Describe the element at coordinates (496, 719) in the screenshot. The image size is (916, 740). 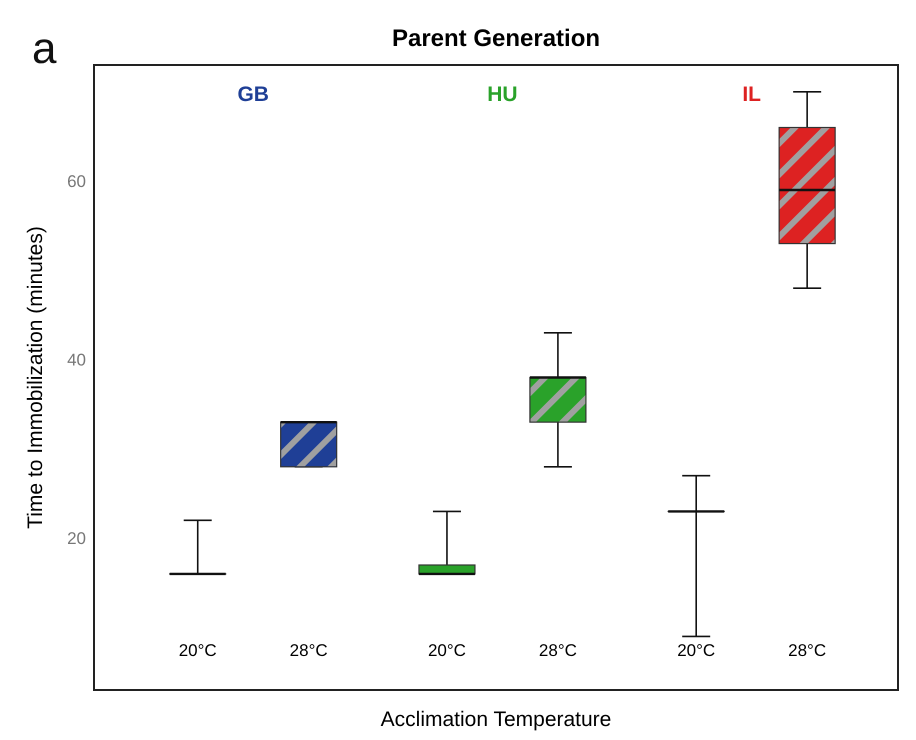
I see `x-axis-title: Acclimation Temperature` at that location.